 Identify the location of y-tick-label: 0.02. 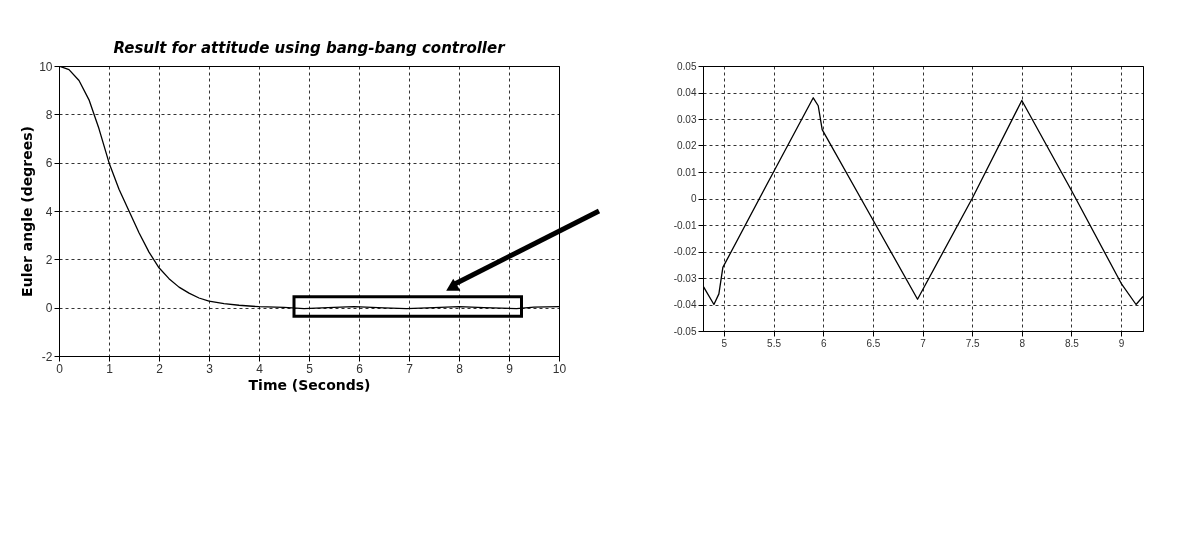
(687, 145).